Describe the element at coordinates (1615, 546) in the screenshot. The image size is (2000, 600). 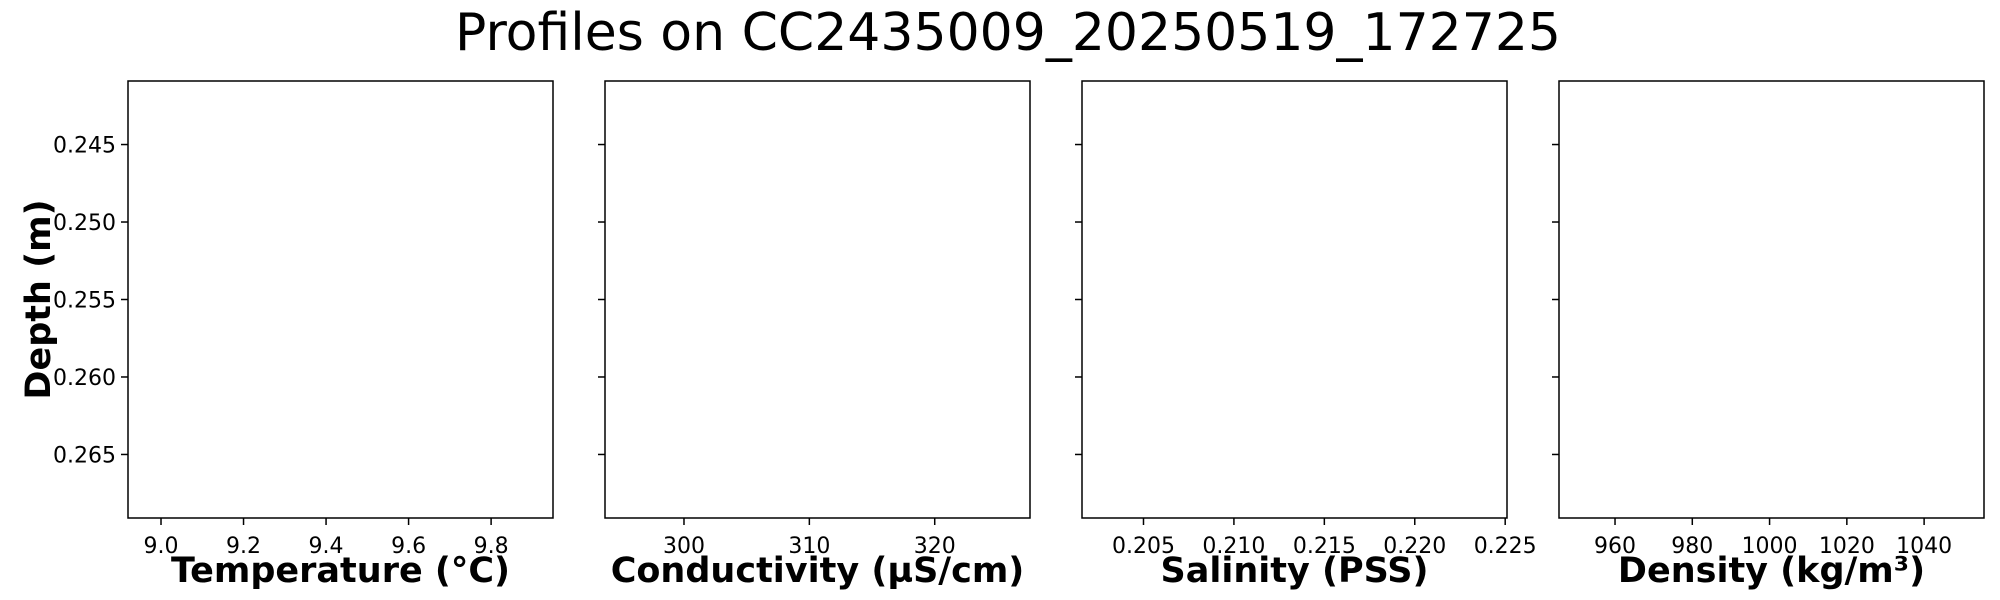
I see `density-x-tick-label: 960` at that location.